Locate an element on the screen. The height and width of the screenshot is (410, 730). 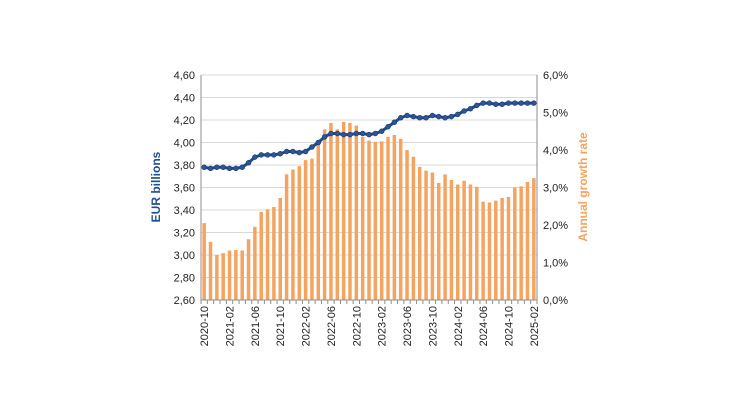
left-tick-label: 3,00 is located at coordinates (184, 256).